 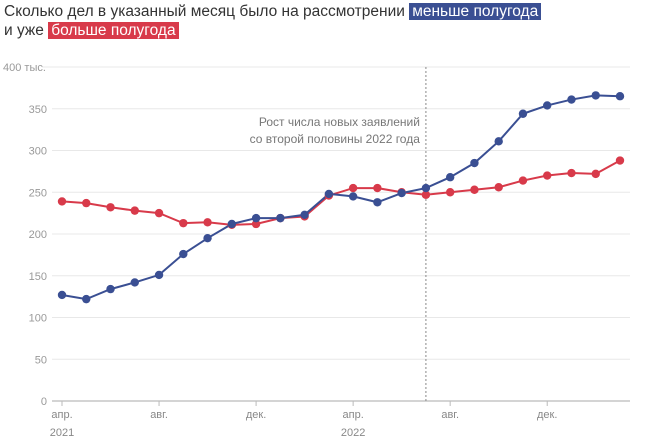 I want to click on y-tick-label: 300, so click(x=38, y=152).